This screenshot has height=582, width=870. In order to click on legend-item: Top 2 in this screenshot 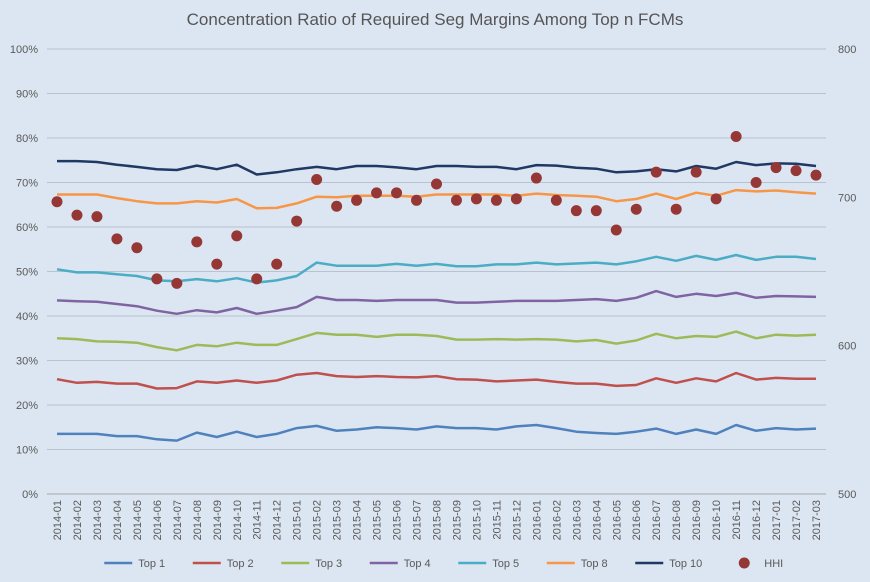, I will do `click(223, 564)`.